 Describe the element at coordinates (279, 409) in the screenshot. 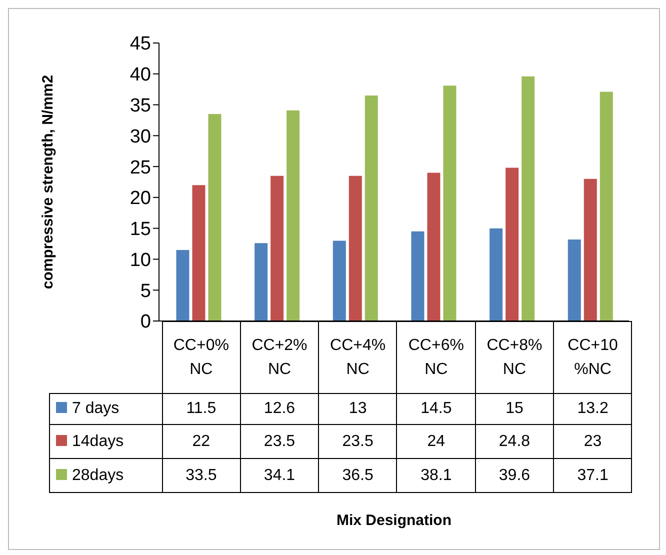

I see `data-label: 12.6` at that location.